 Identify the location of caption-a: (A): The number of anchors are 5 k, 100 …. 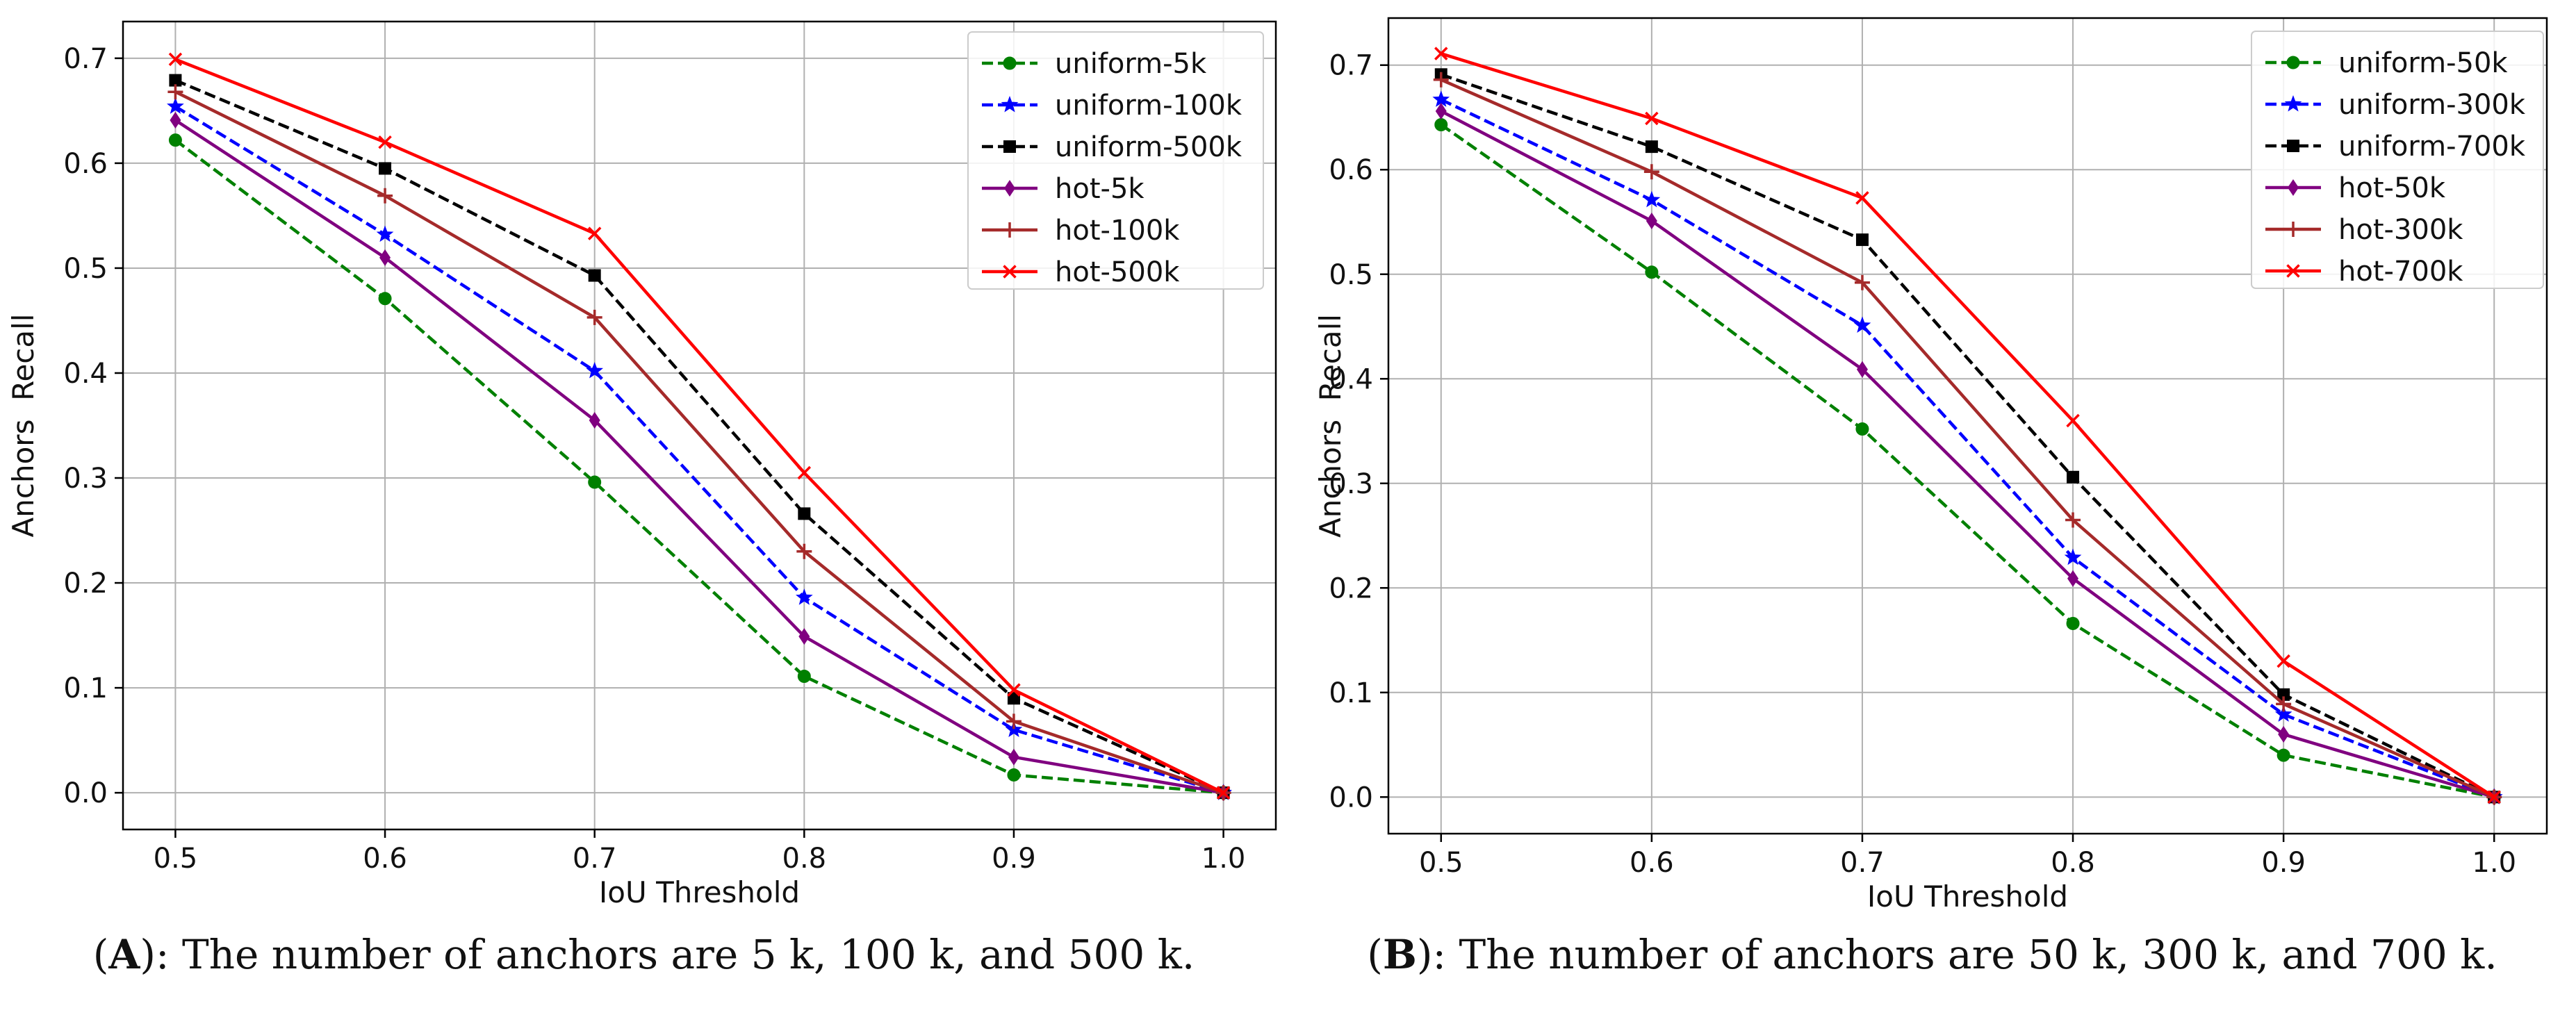
(643, 954).